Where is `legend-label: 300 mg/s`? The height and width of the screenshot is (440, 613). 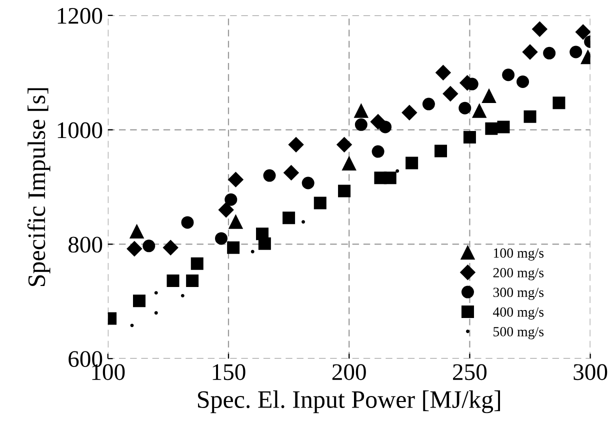
legend-label: 300 mg/s is located at coordinates (518, 294).